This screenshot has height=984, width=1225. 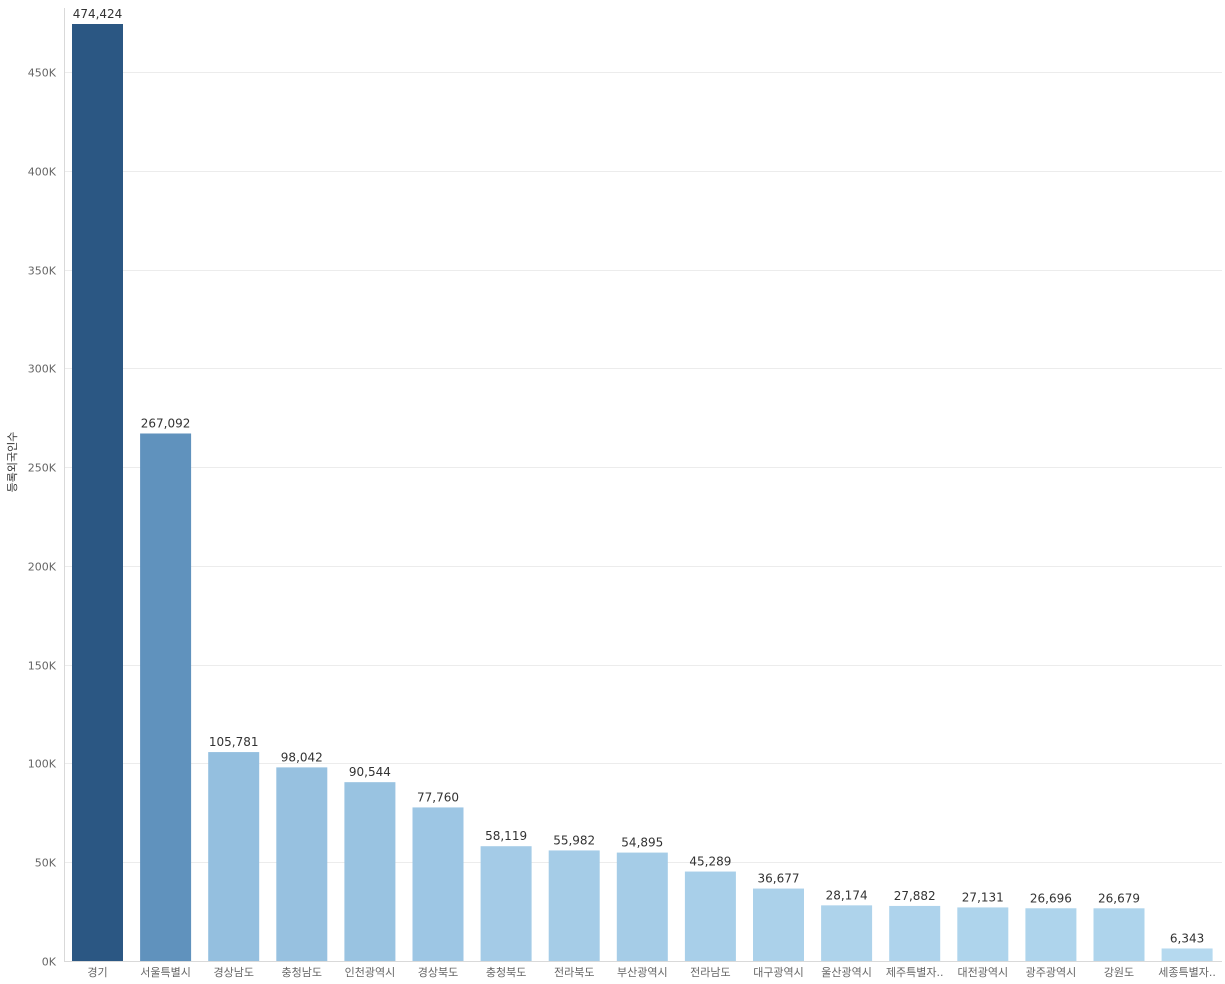 I want to click on y-tick-label: 450K, so click(x=42, y=73).